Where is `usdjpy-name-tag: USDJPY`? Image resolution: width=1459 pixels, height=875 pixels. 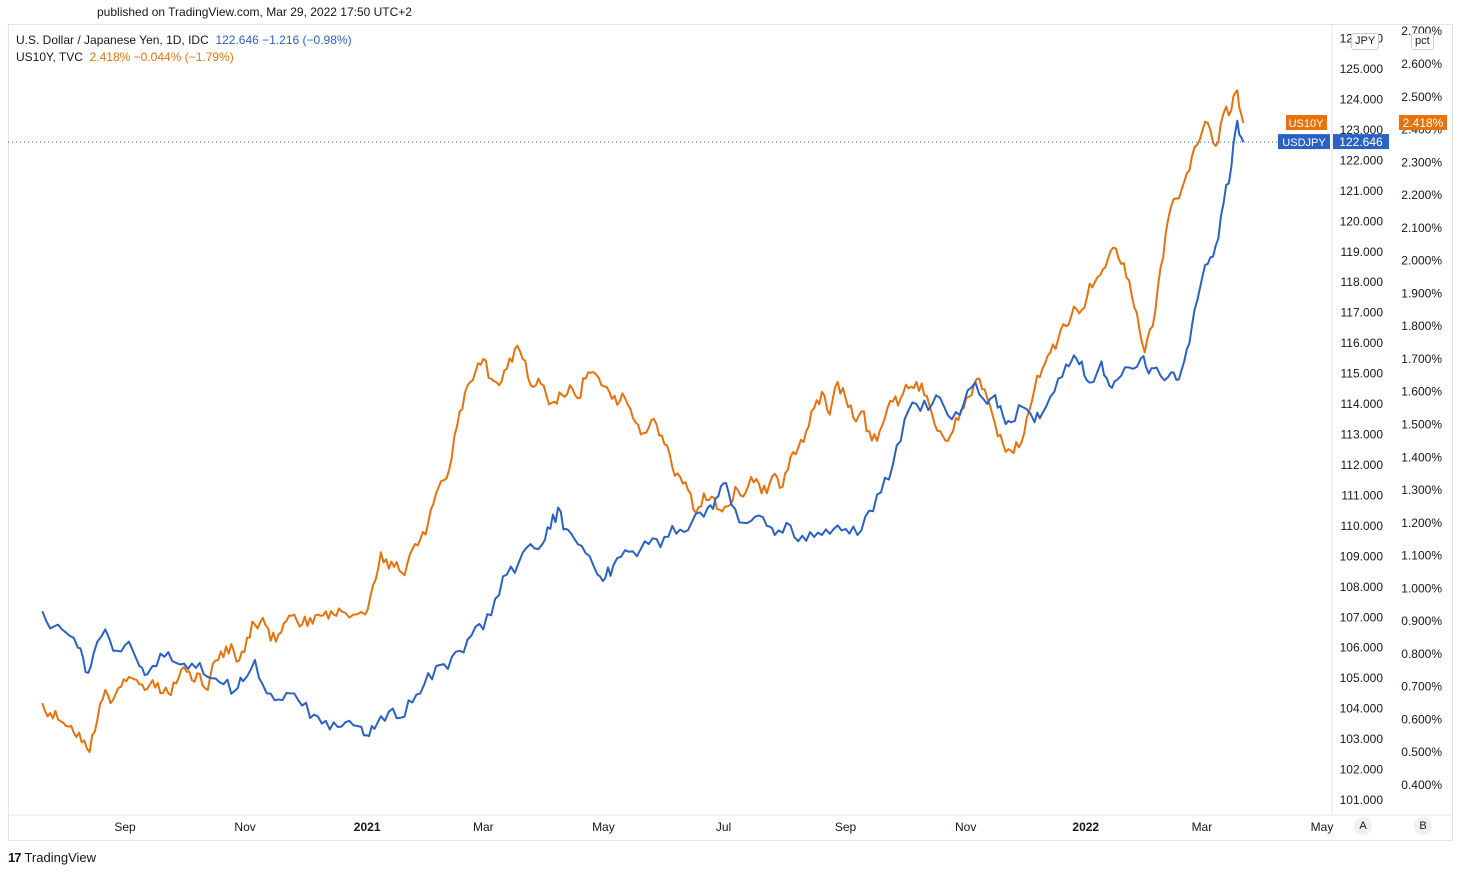
usdjpy-name-tag: USDJPY is located at coordinates (1304, 143).